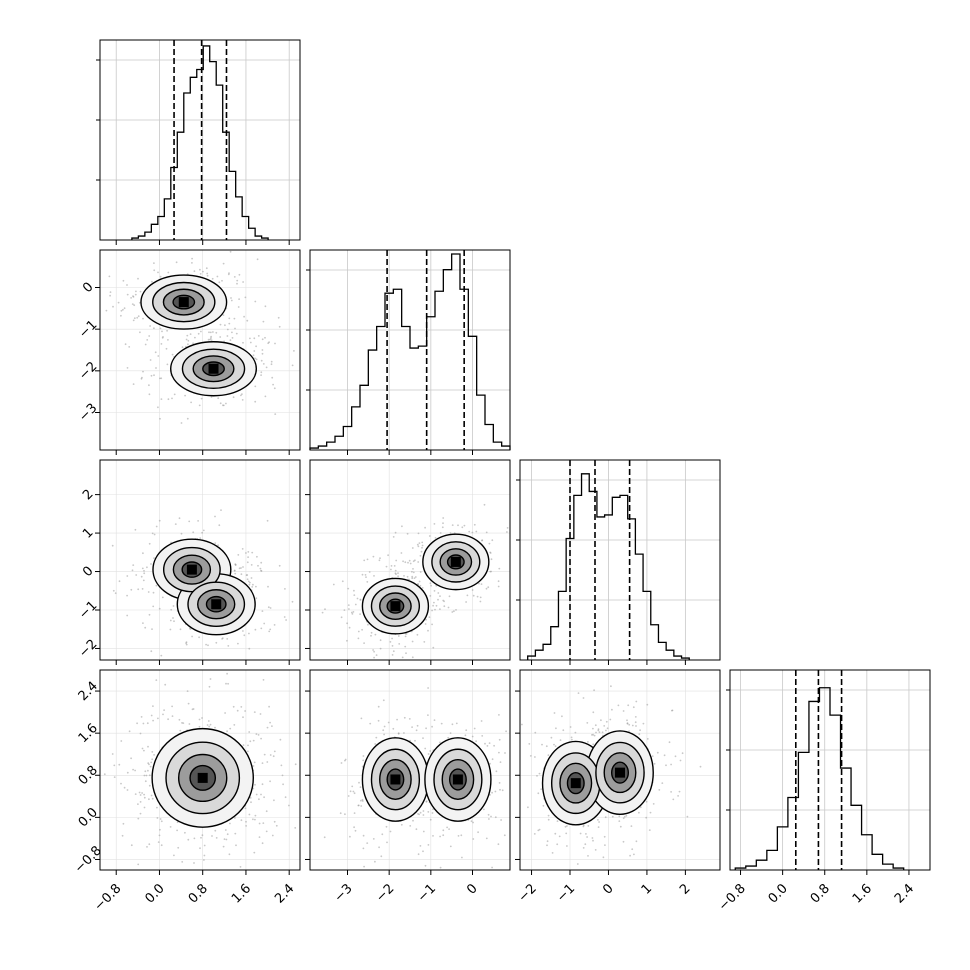 This screenshot has height=970, width=970. Describe the element at coordinates (385, 893) in the screenshot. I see `x-tick-label: −2` at that location.